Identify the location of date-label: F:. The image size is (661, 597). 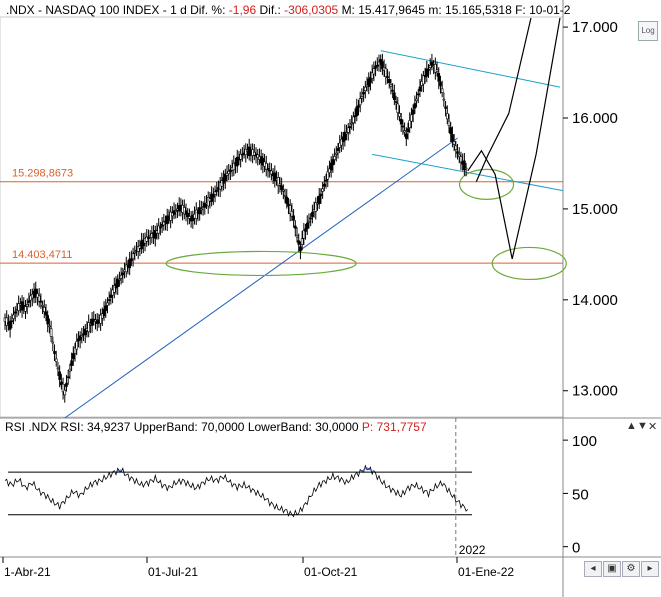
(520, 10).